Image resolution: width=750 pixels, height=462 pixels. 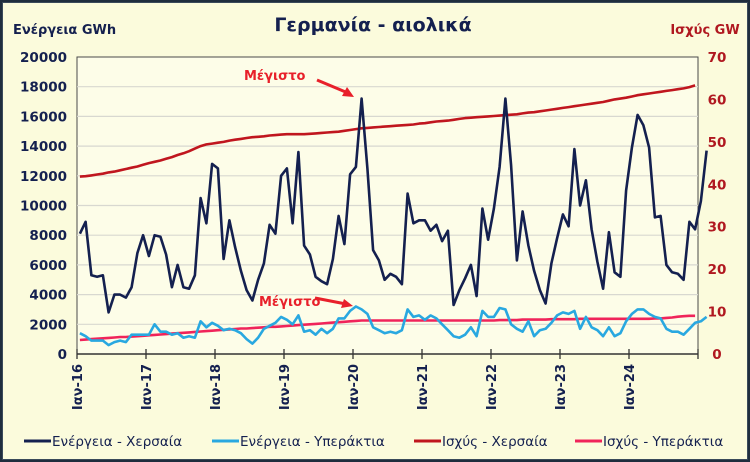 What do you see at coordinates (630, 387) in the screenshot?
I see `x-tick-label: Ιαν-24` at bounding box center [630, 387].